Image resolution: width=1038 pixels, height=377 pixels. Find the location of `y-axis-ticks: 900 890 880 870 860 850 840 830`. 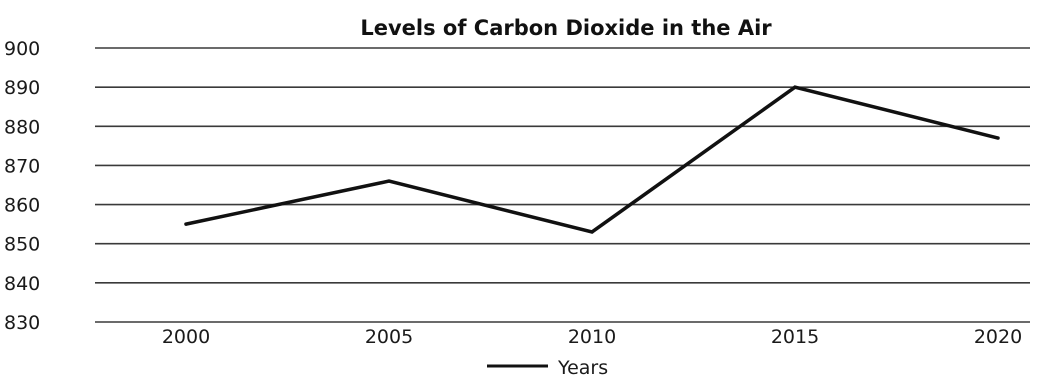

y-axis-ticks: 900 890 880 870 860 850 840 830 is located at coordinates (22, 186).